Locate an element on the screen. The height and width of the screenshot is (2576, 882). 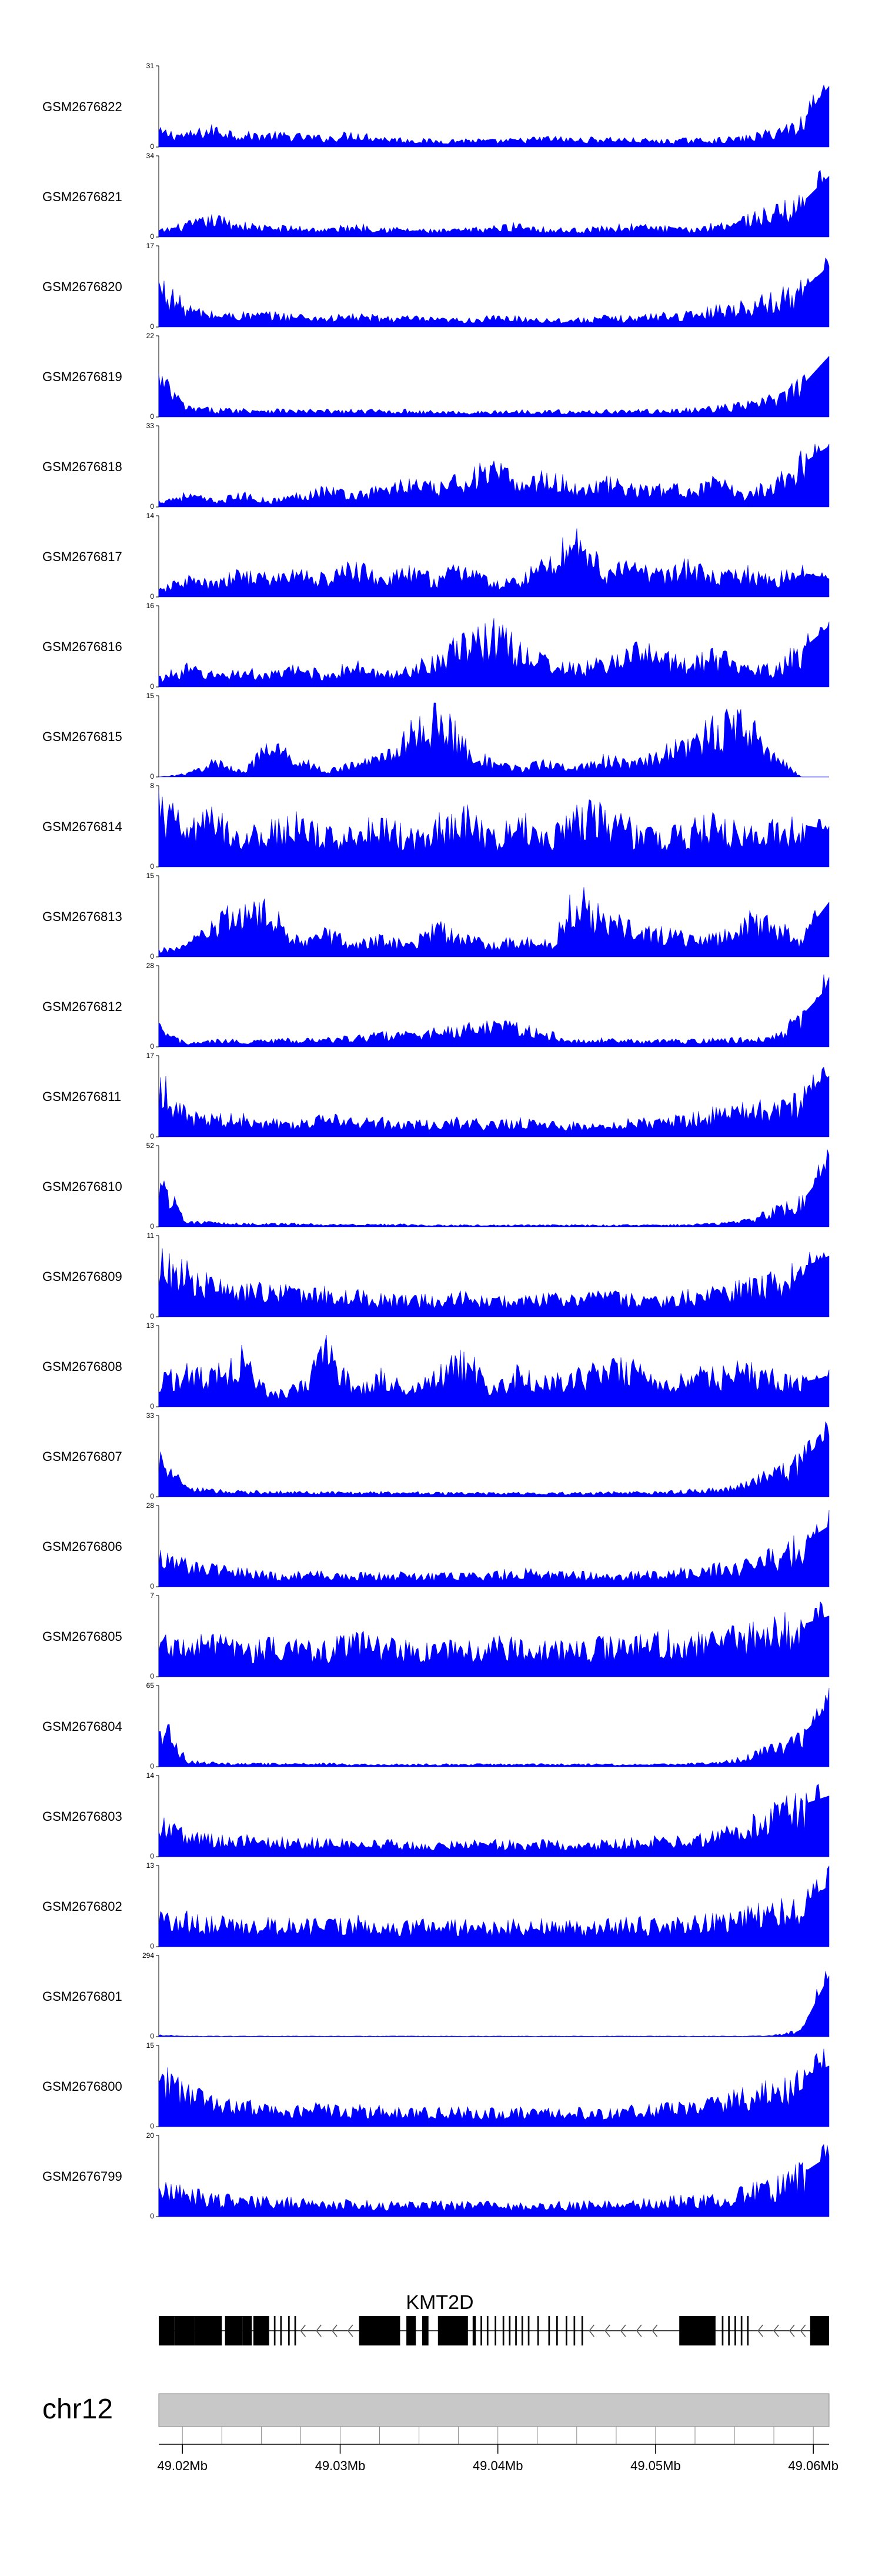
coverage-track: GSM2676806 28 0 is located at coordinates (436, 1545).